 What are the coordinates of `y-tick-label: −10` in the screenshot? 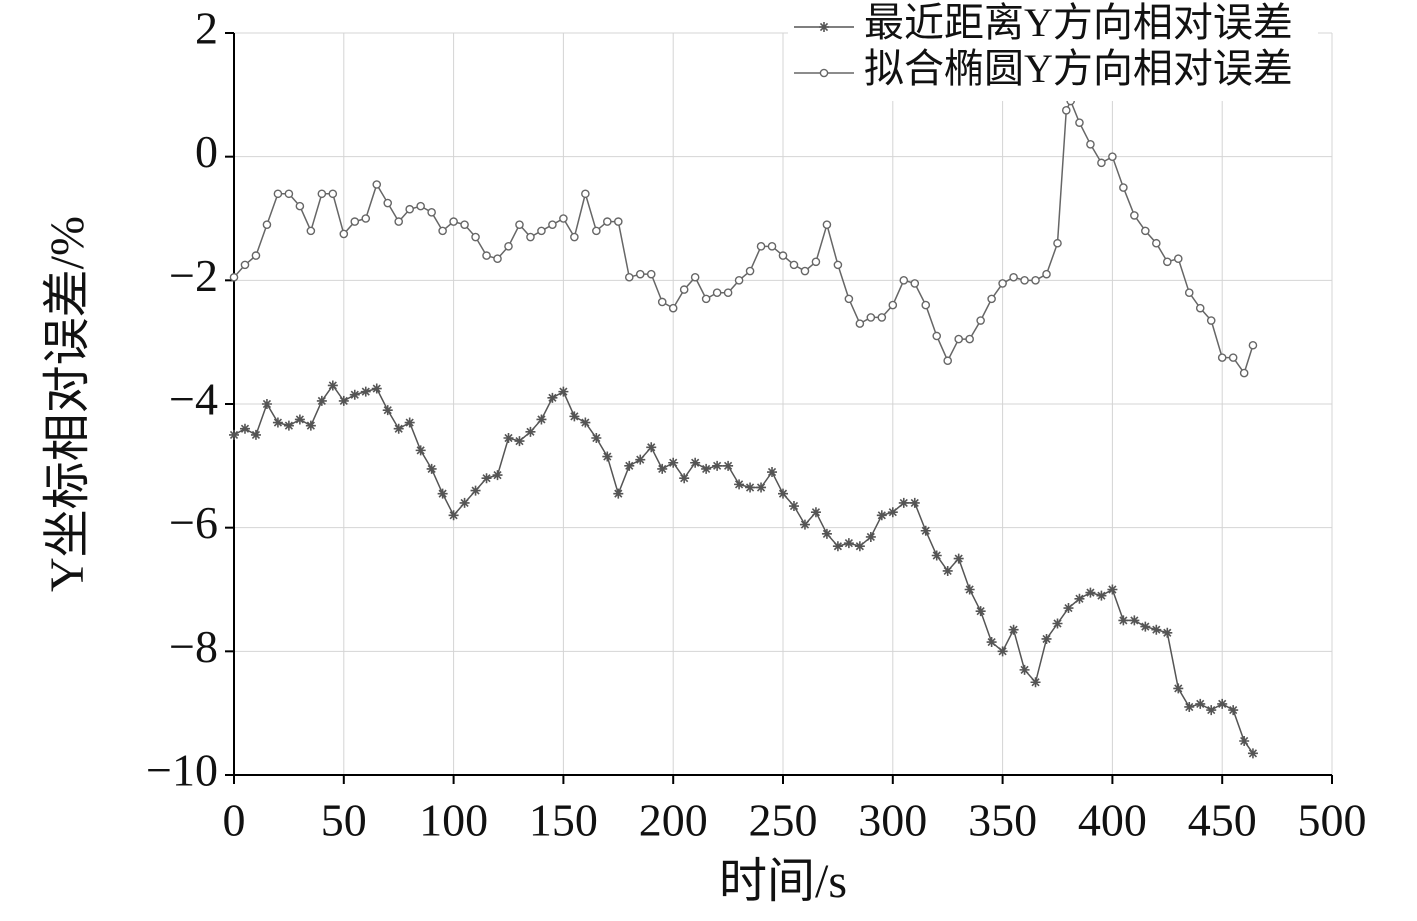 It's located at (182, 770).